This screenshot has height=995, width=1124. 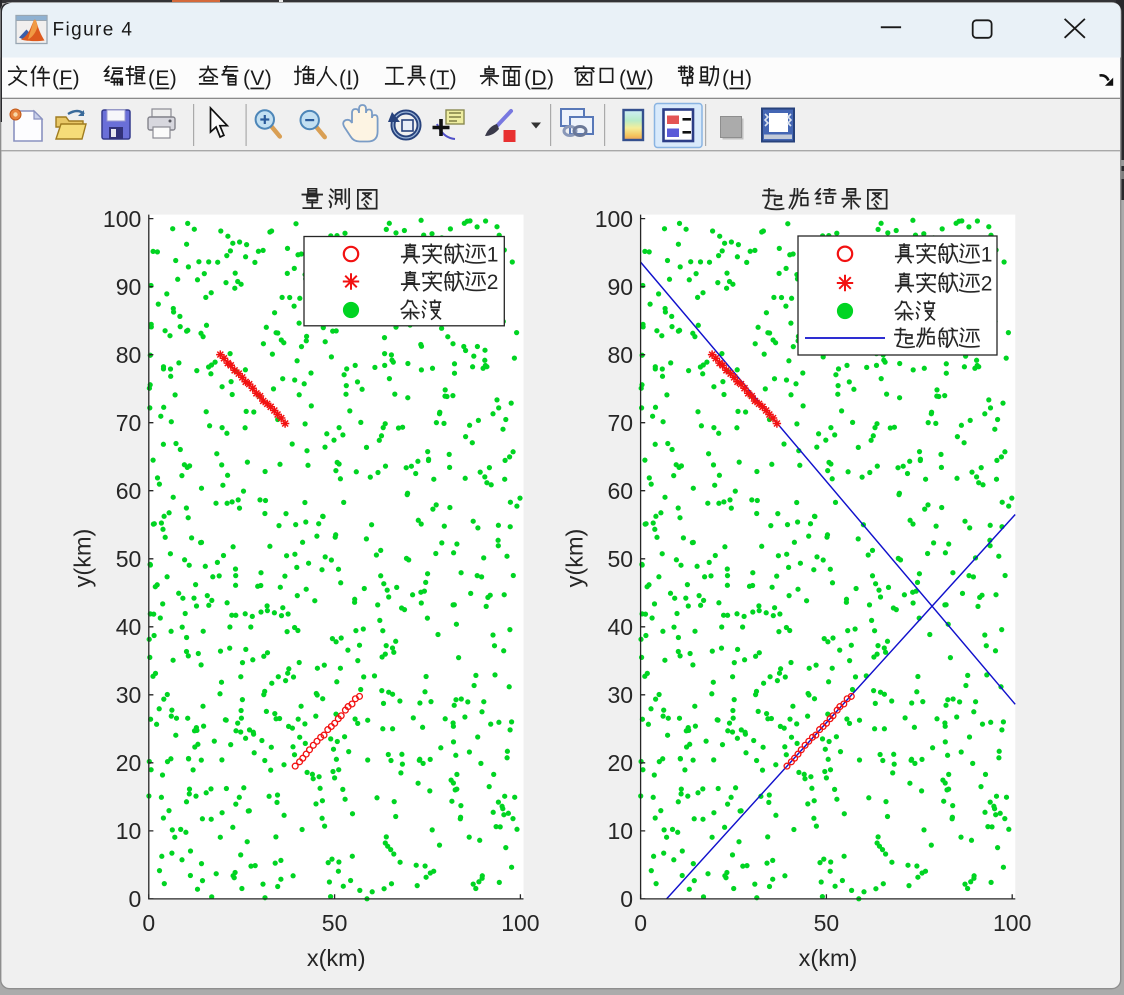 I want to click on svg-text: Figure 4, so click(x=93, y=30).